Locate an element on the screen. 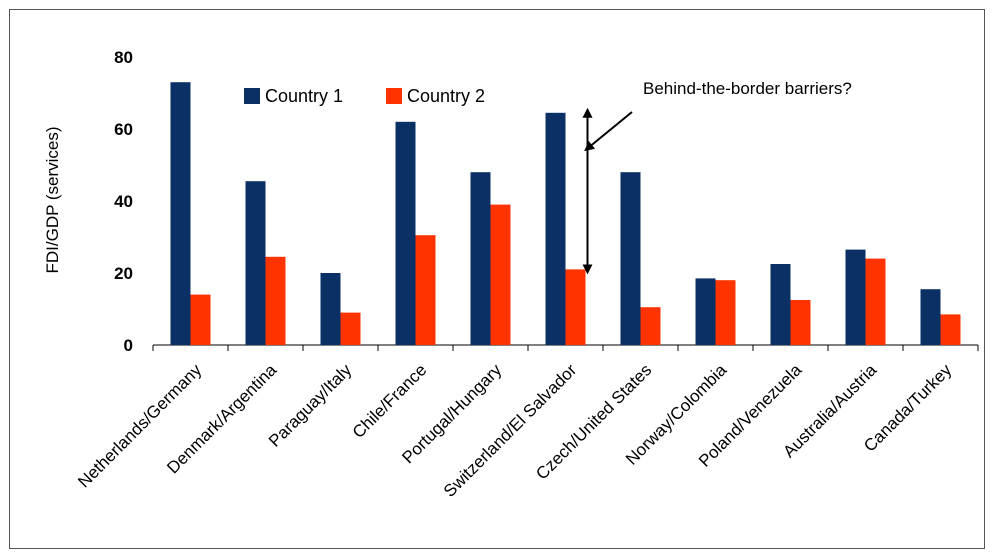  annotation-text: Behind-the-border barriers? is located at coordinates (747, 88).